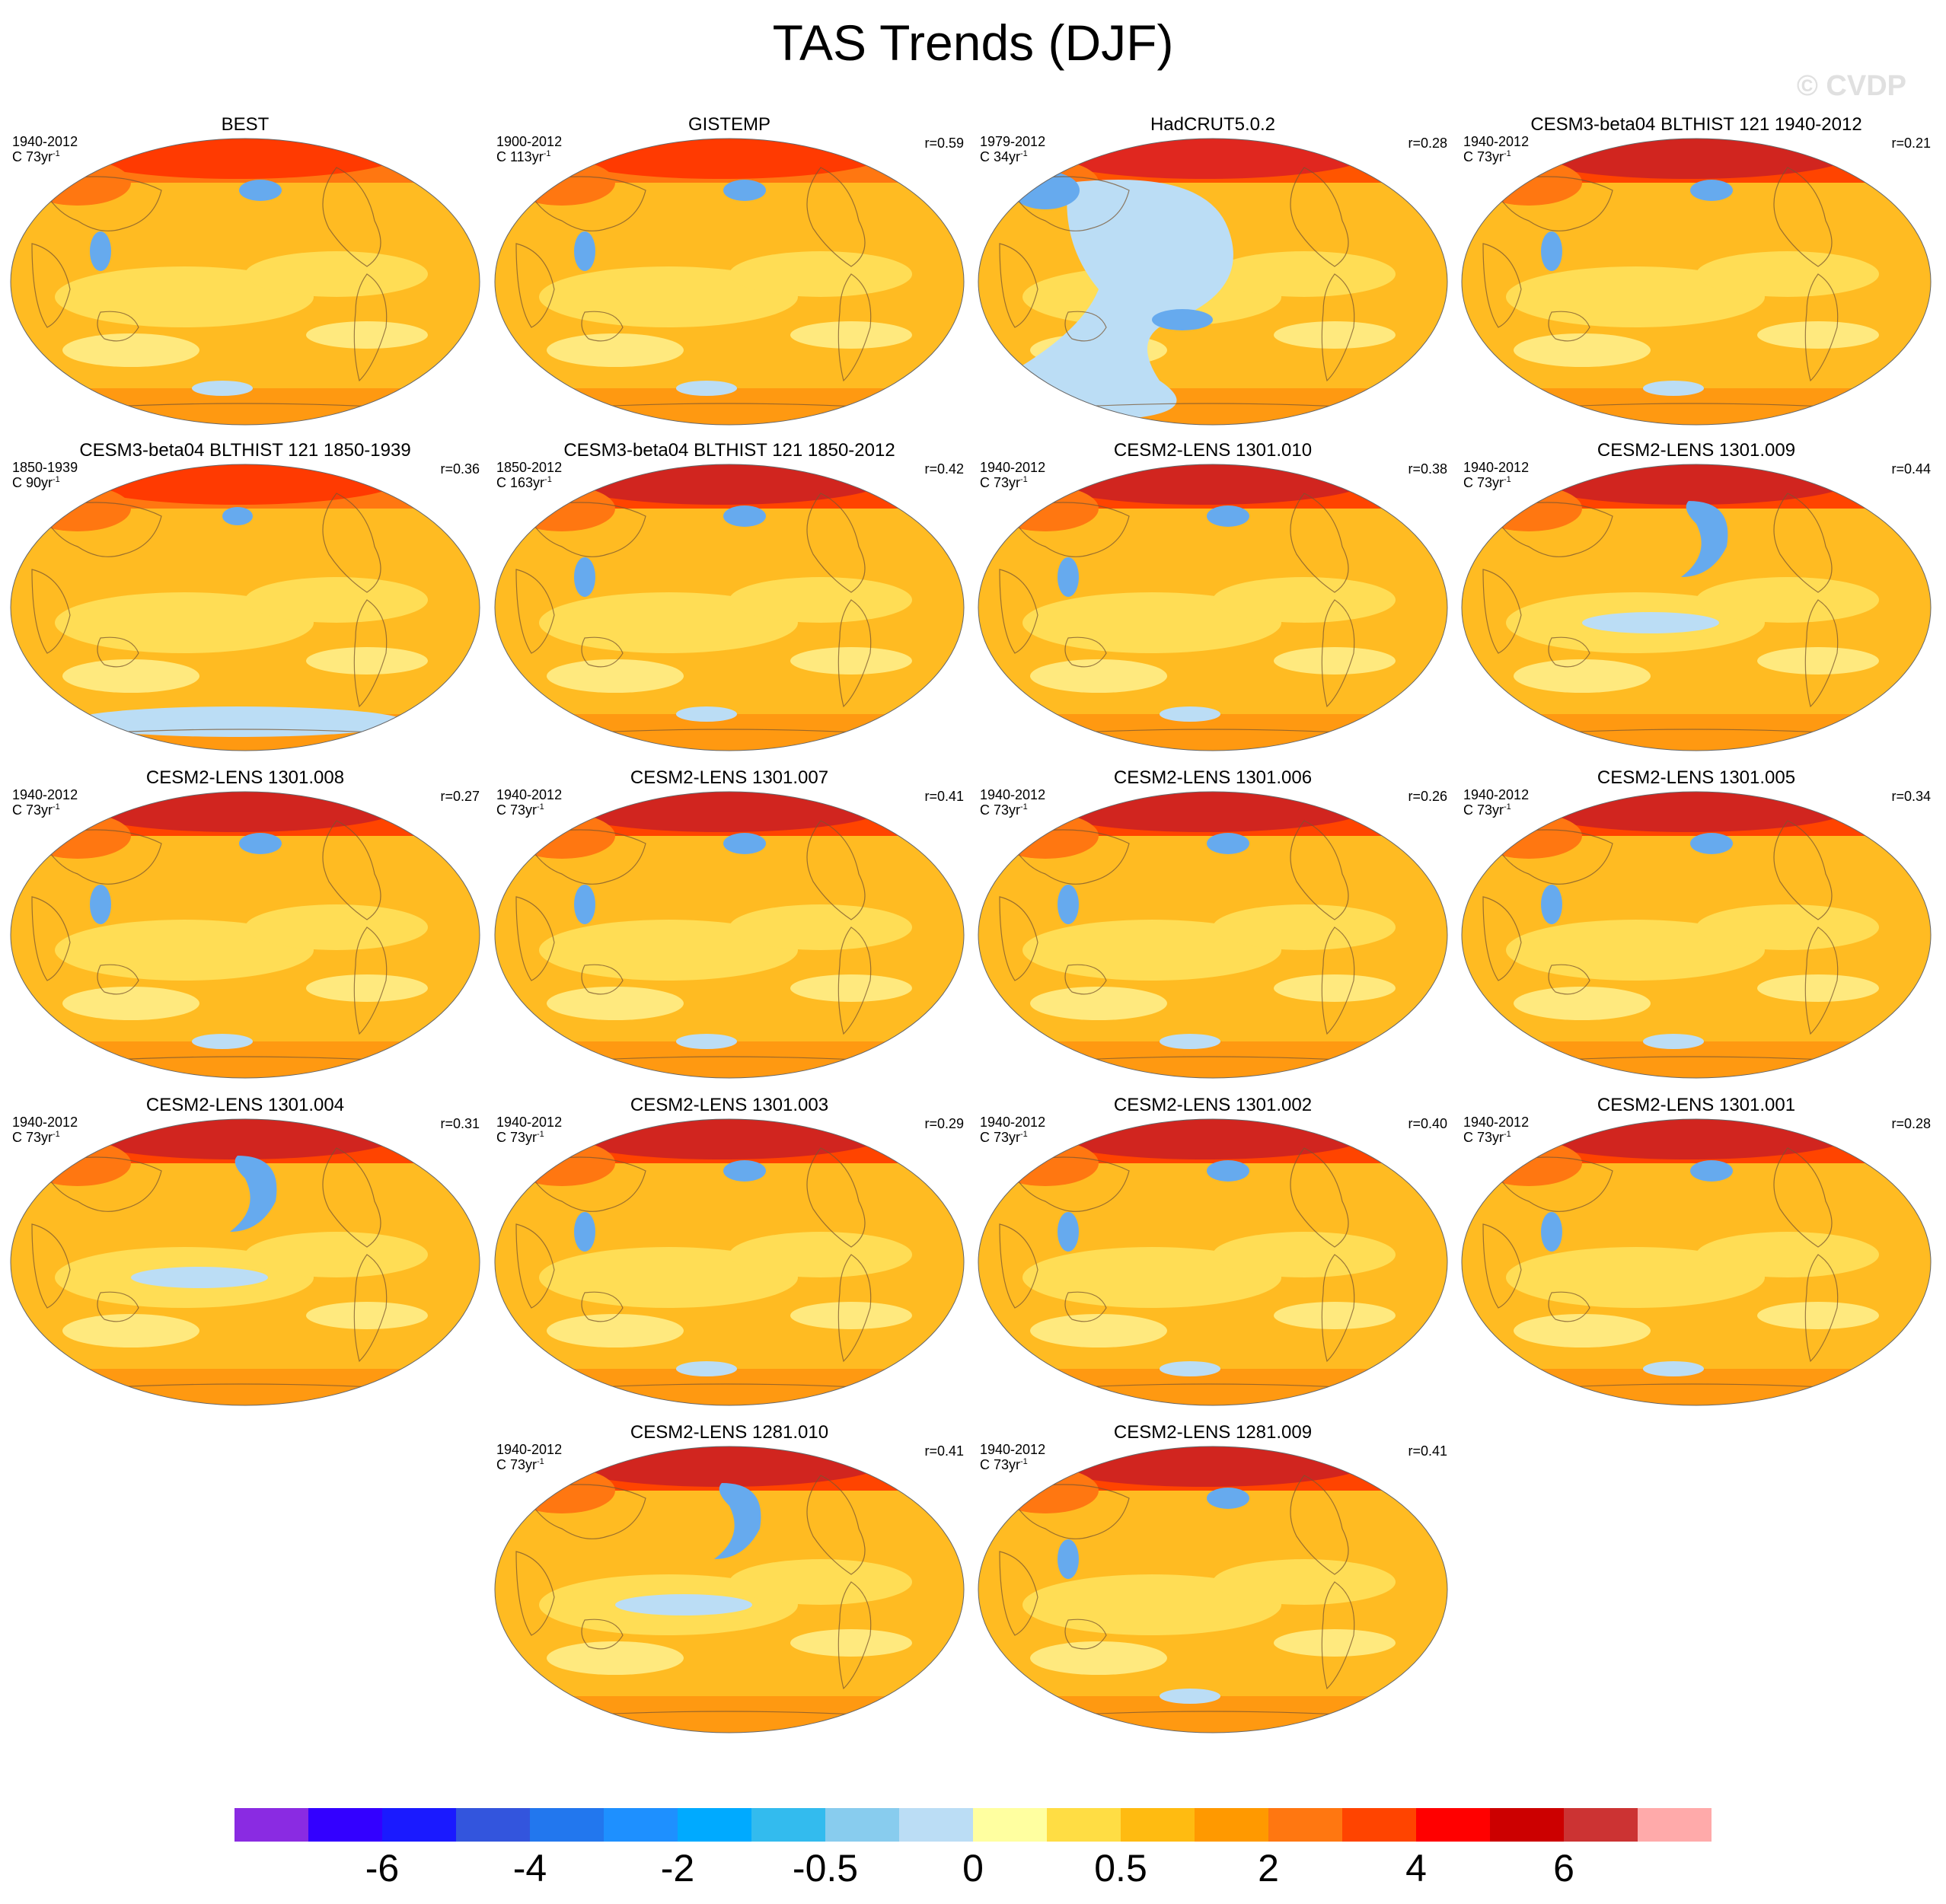  I want to click on panel-years: 1850-2012, so click(529, 468).